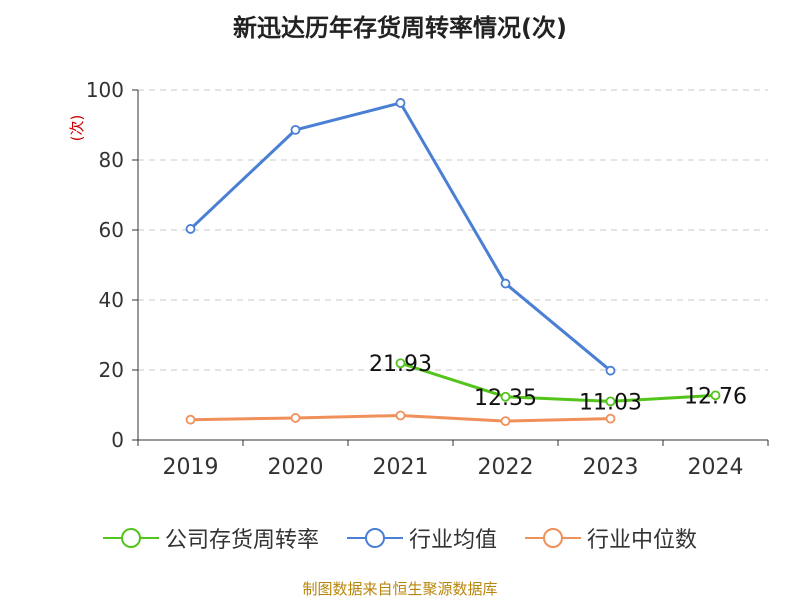 This screenshot has width=800, height=600. Describe the element at coordinates (117, 440) in the screenshot. I see `y-tick-label: 0` at that location.